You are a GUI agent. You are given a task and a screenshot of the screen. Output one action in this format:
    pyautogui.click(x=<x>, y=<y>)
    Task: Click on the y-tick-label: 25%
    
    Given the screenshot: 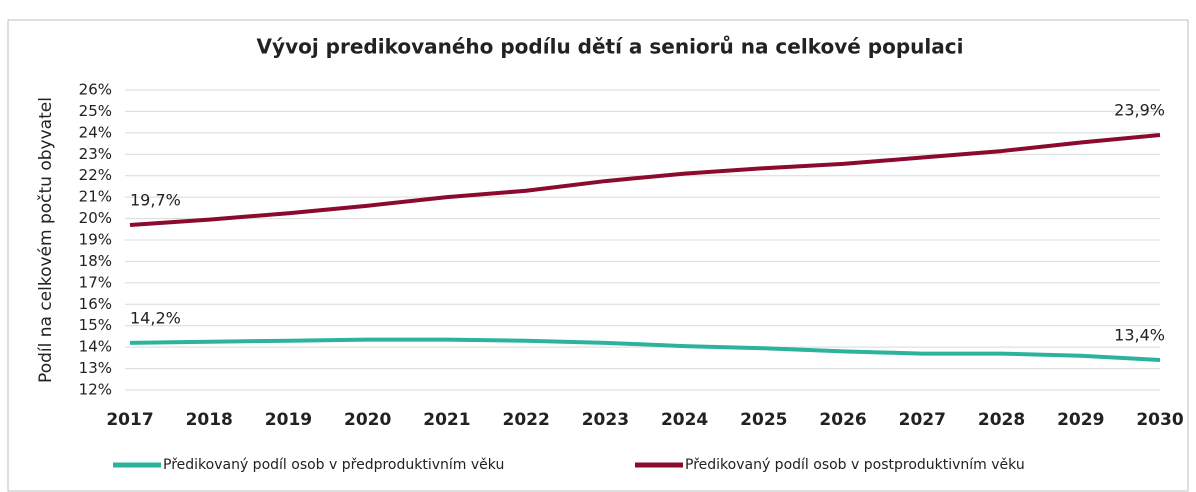 What is the action you would take?
    pyautogui.click(x=95, y=111)
    